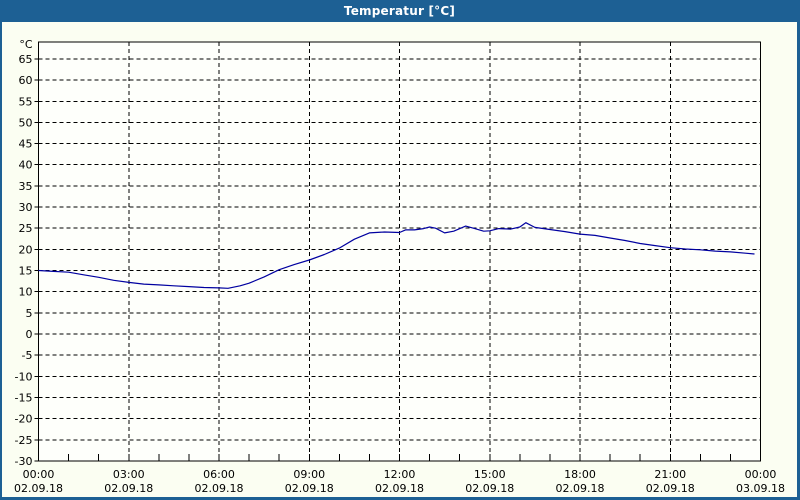  I want to click on y-unit-label: °C, so click(26, 44).